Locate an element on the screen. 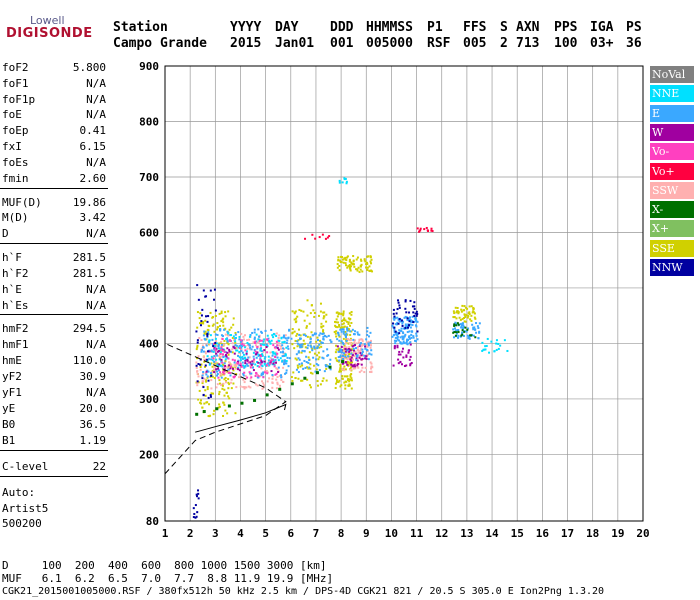 The image size is (700, 600). param-value-6: N/A is located at coordinates (96, 162).